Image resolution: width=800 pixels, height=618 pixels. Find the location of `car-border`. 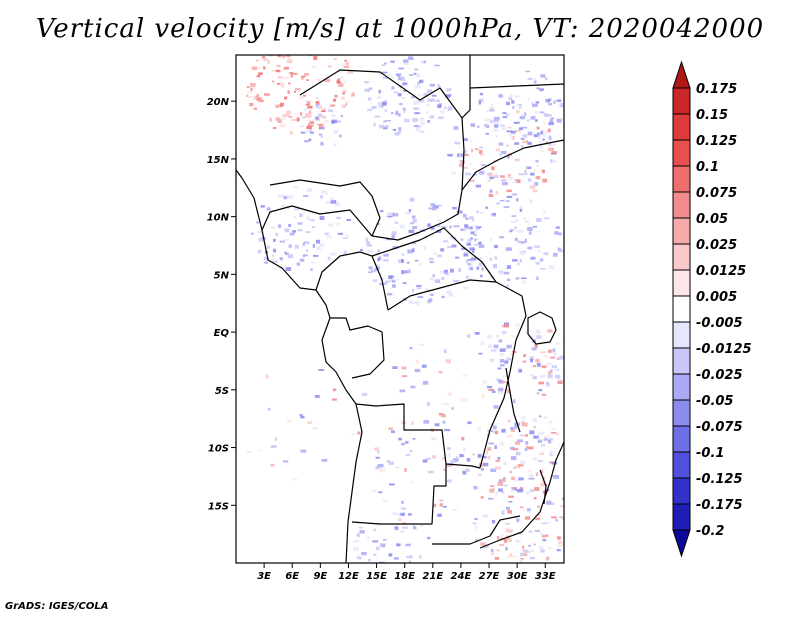

car-border is located at coordinates (434, 255).